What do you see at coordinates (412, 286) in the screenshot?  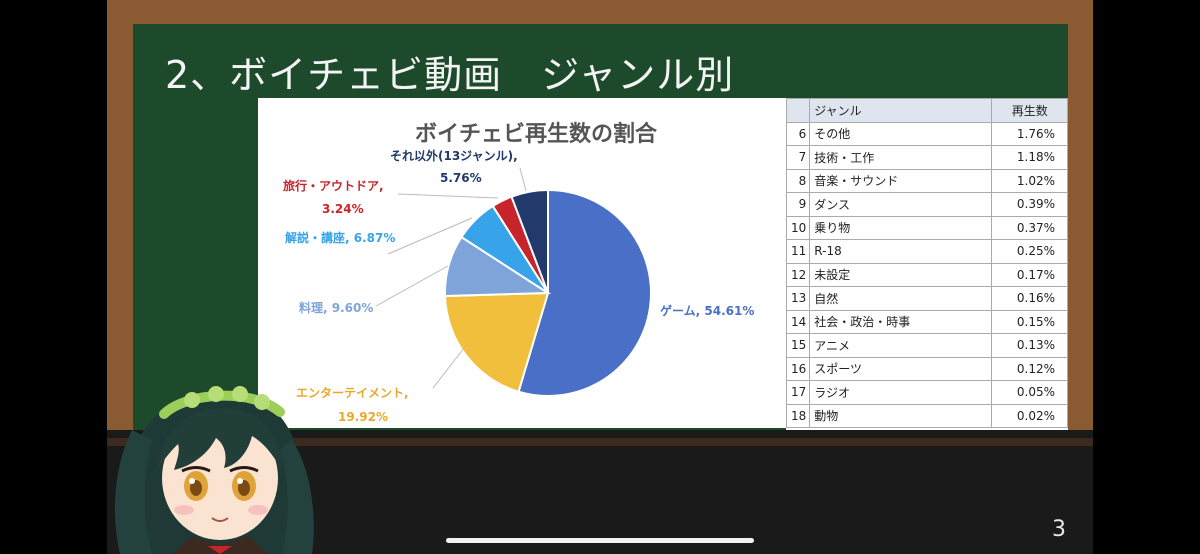 I see `leader-line-cook` at bounding box center [412, 286].